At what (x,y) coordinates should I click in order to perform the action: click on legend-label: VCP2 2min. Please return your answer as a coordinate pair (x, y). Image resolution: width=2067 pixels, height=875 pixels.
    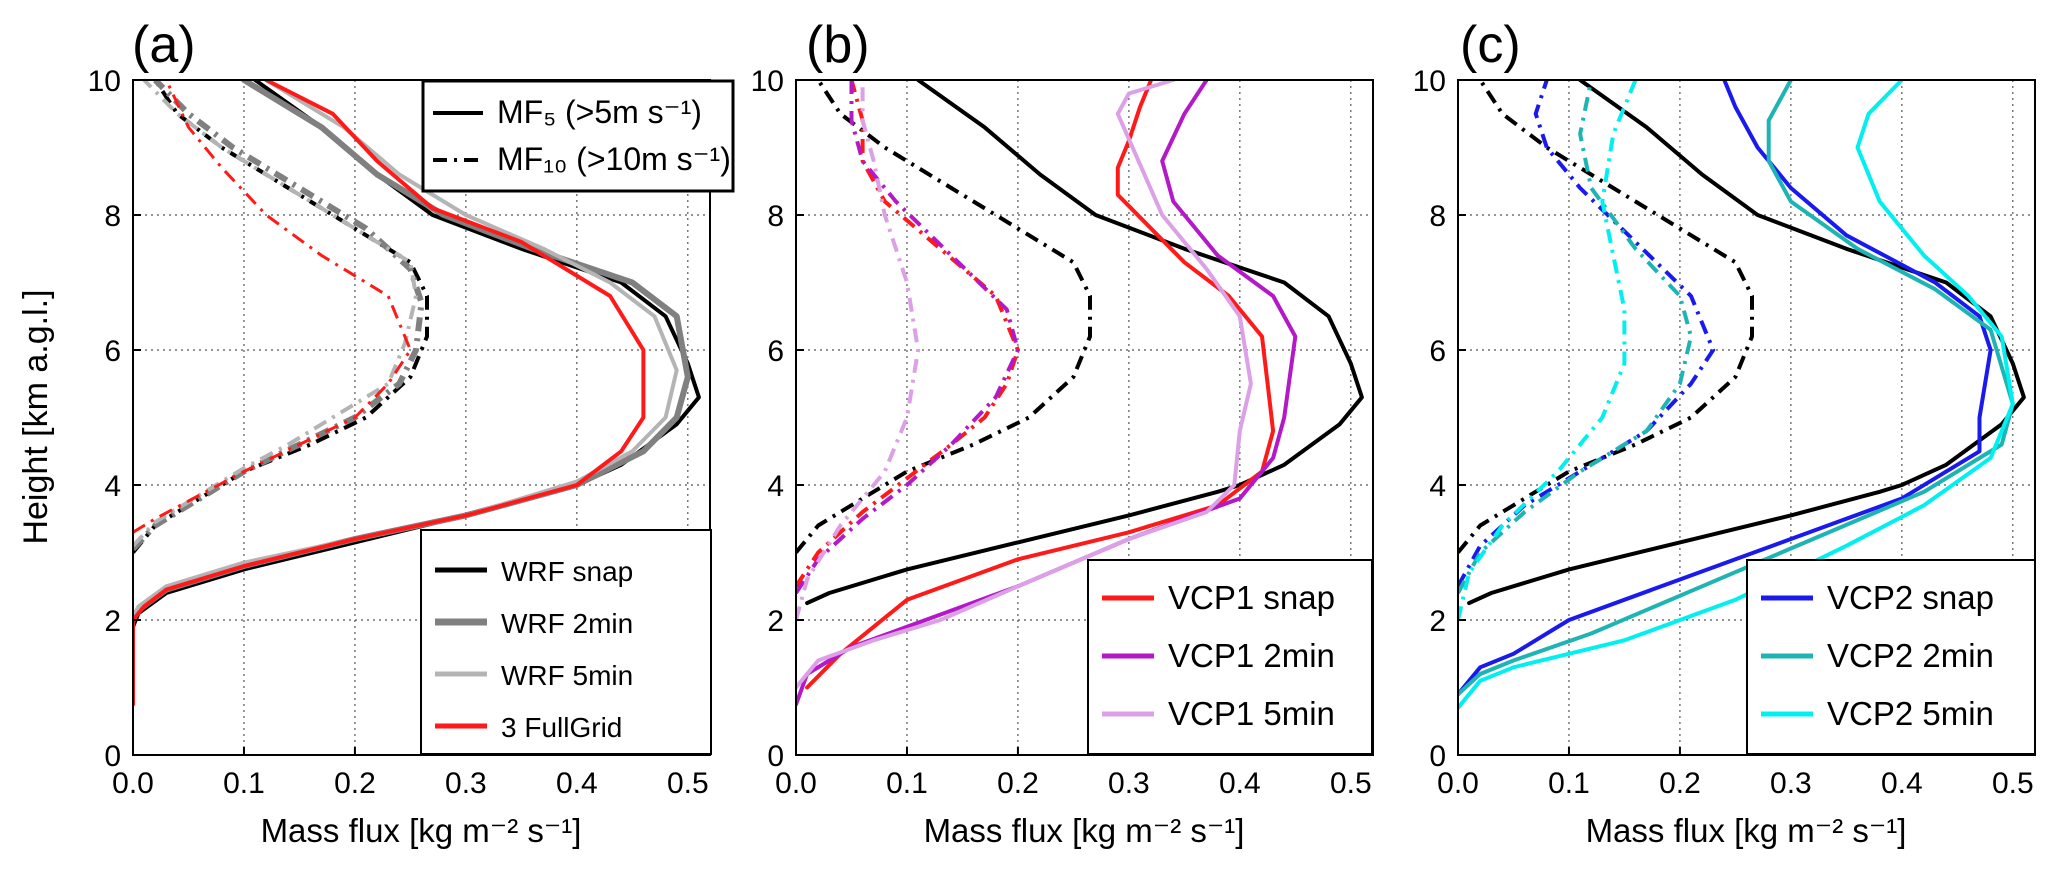
    Looking at the image, I should click on (1910, 655).